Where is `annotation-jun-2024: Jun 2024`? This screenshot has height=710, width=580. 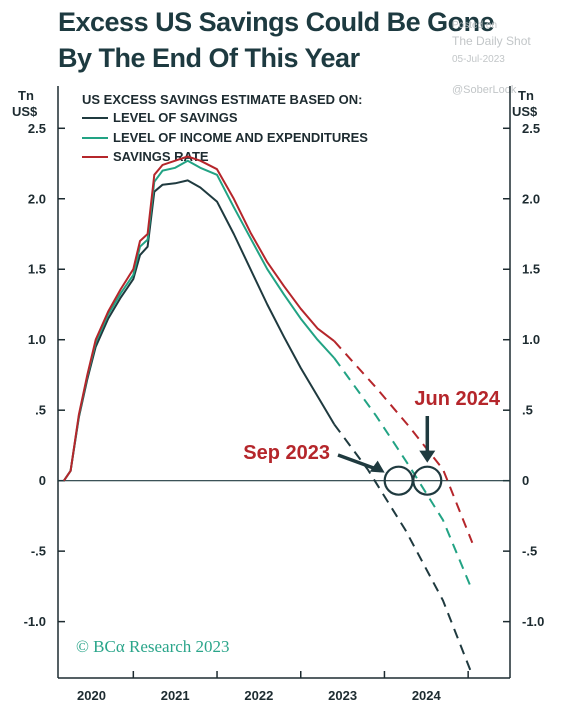
annotation-jun-2024: Jun 2024 is located at coordinates (457, 399).